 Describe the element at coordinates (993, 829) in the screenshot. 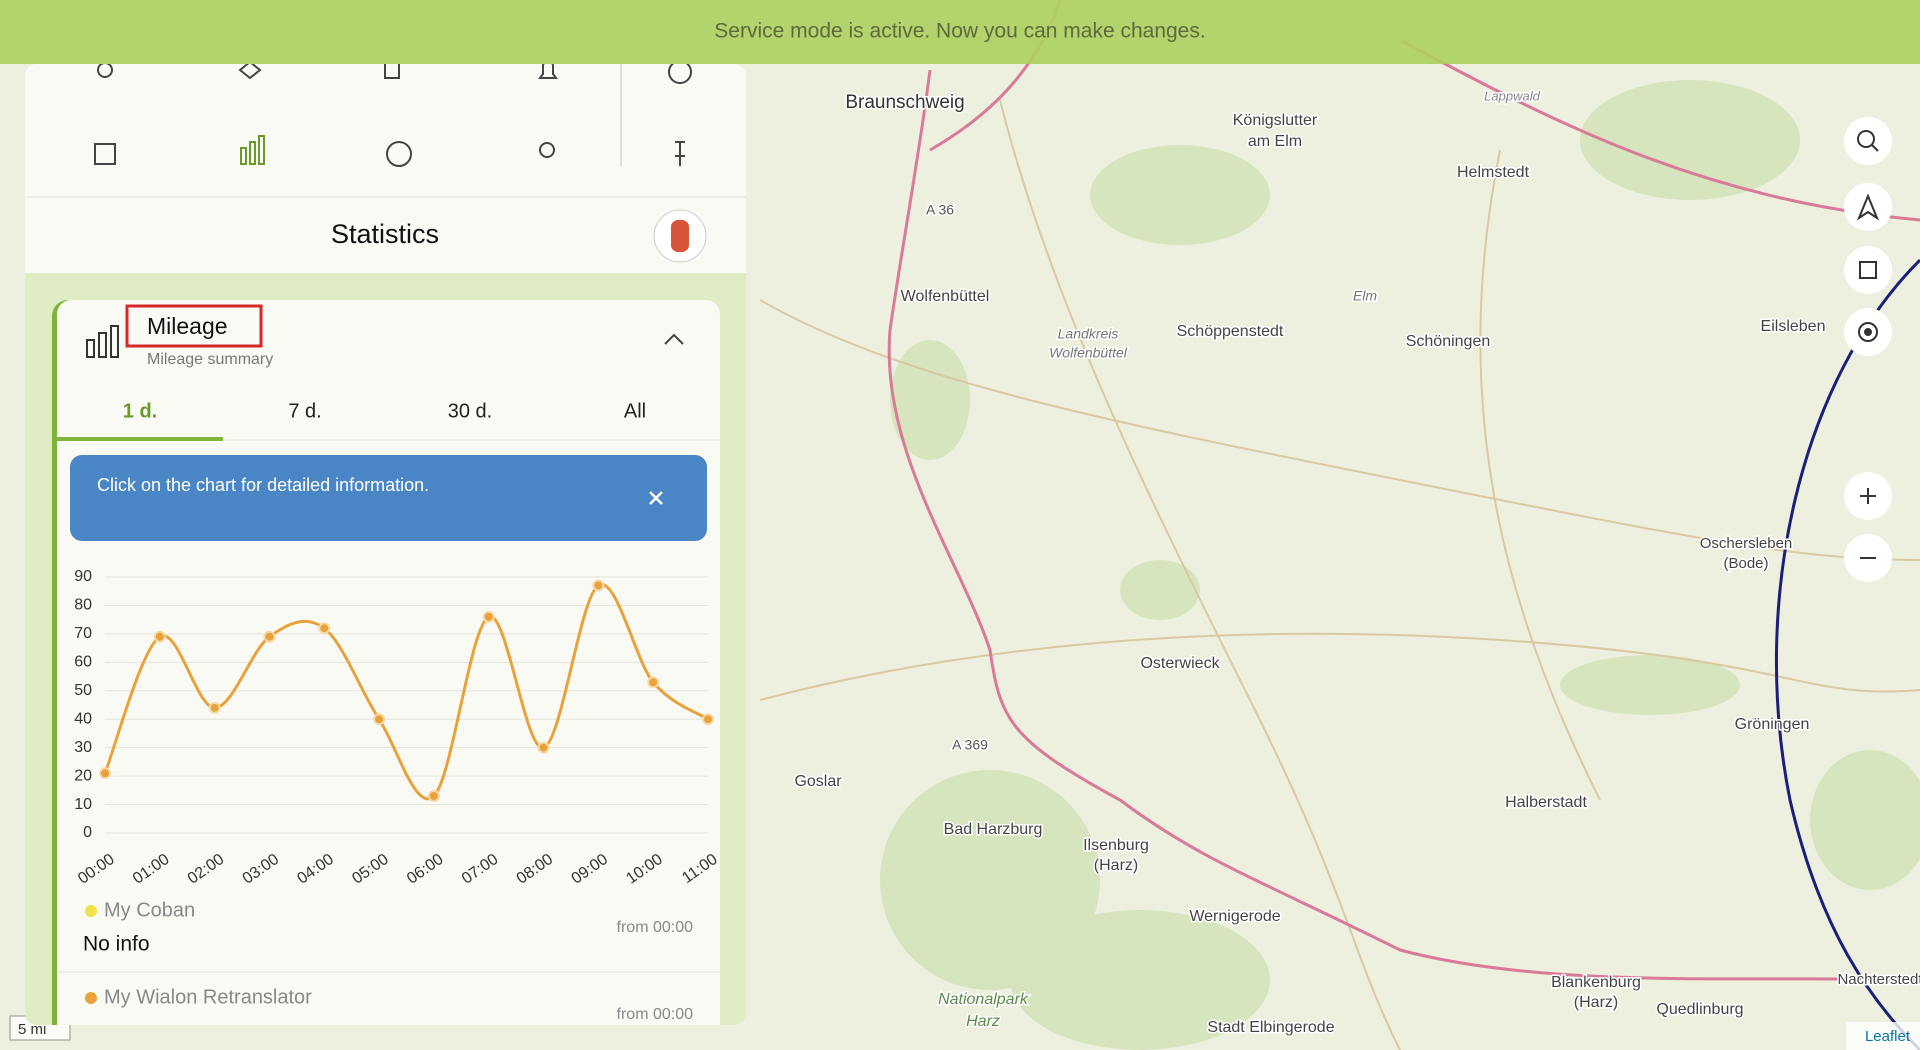

I see `map-label: Bad Harzburg` at that location.